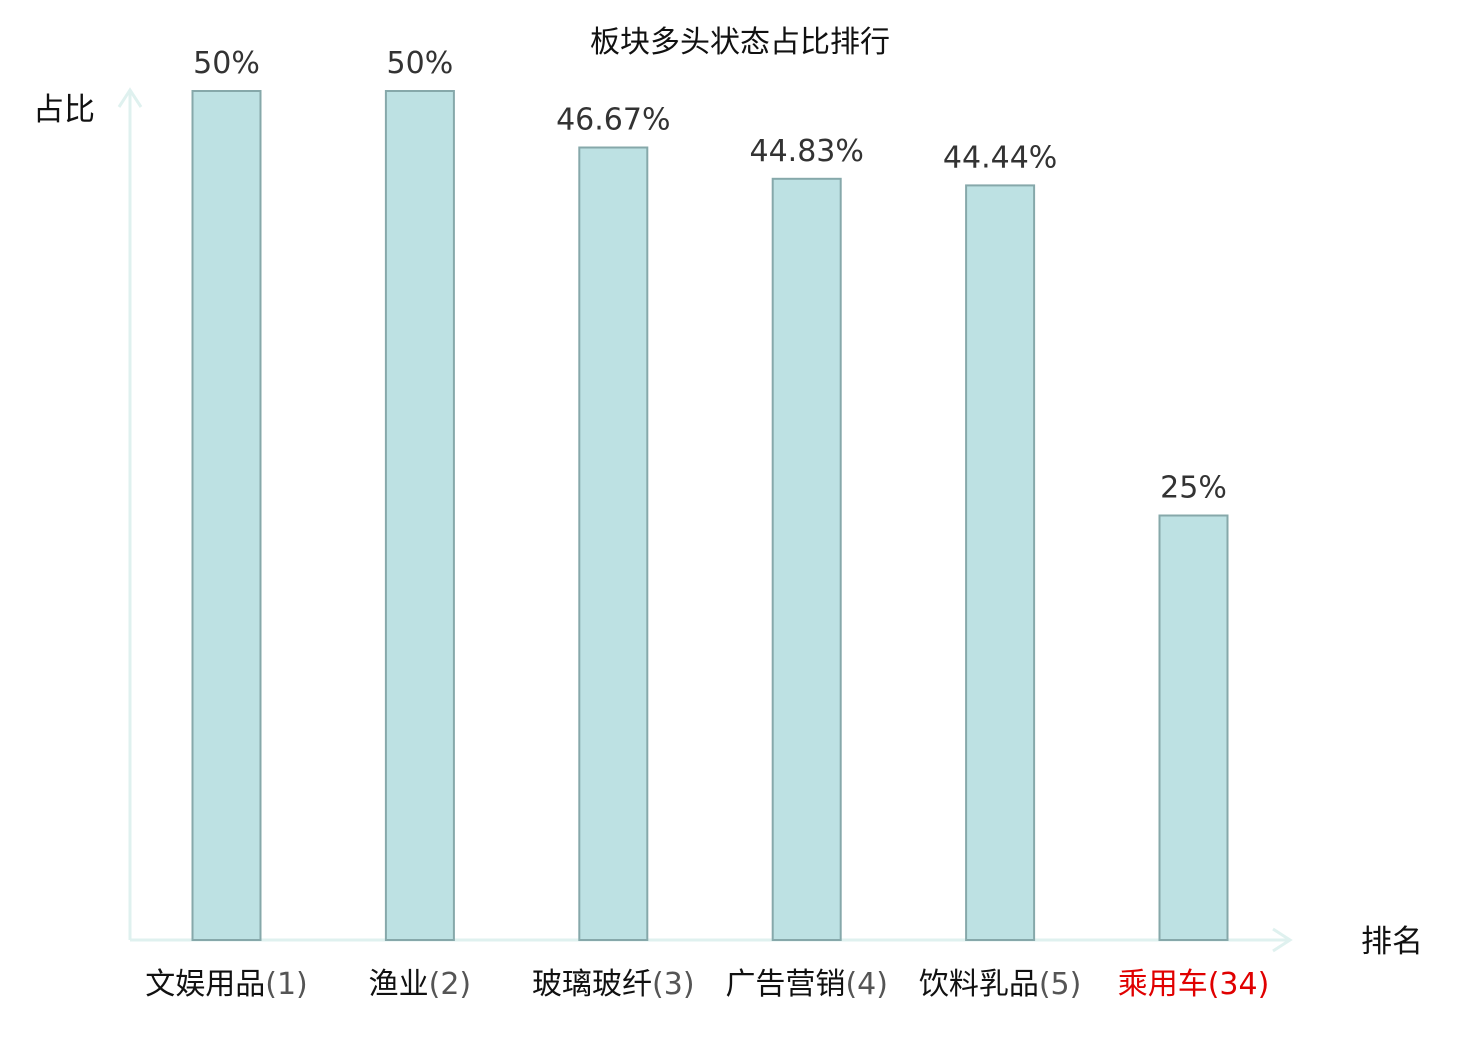  I want to click on value-label-3: 46.67%, so click(613, 120).